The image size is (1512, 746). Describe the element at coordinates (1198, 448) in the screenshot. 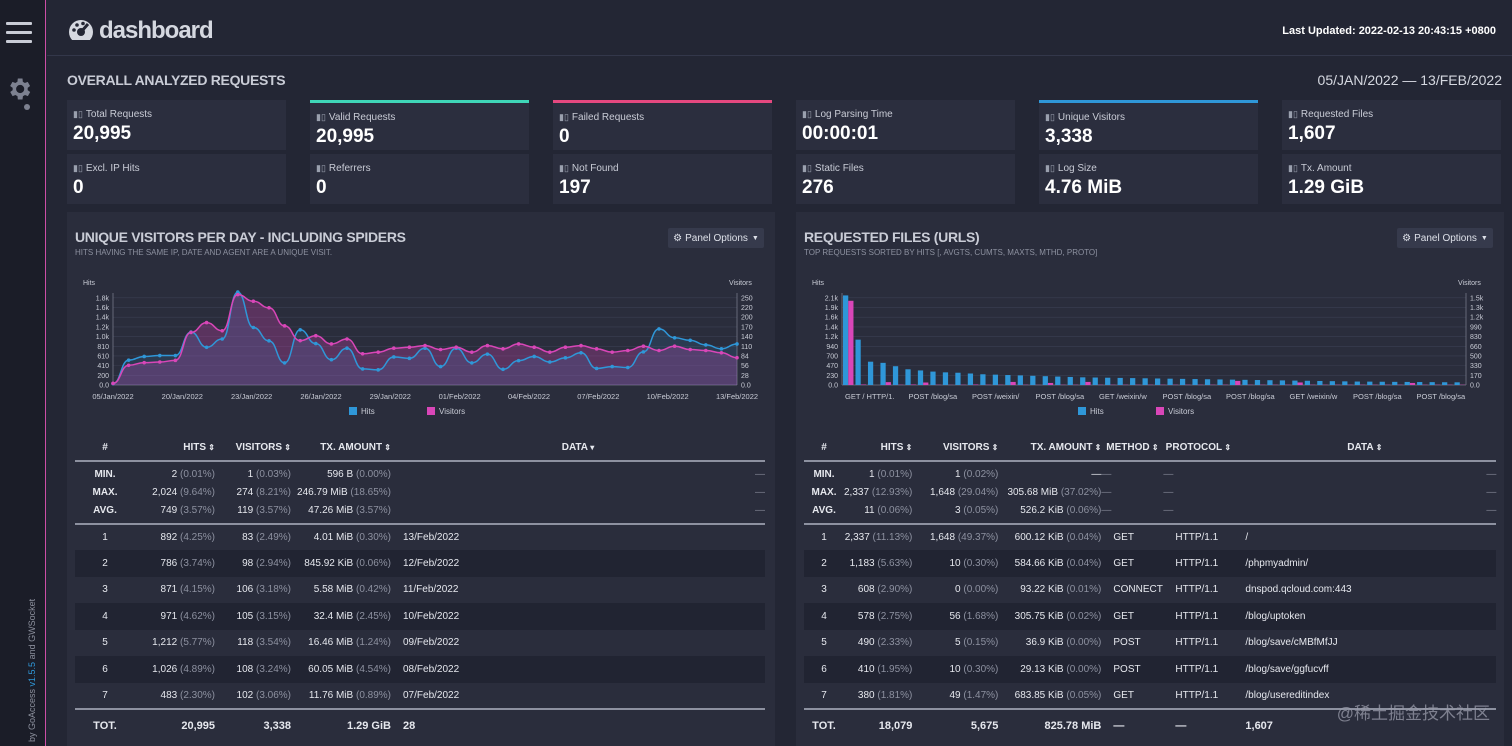

I see `column-header-protocol: PROTOCOL ⇕` at that location.